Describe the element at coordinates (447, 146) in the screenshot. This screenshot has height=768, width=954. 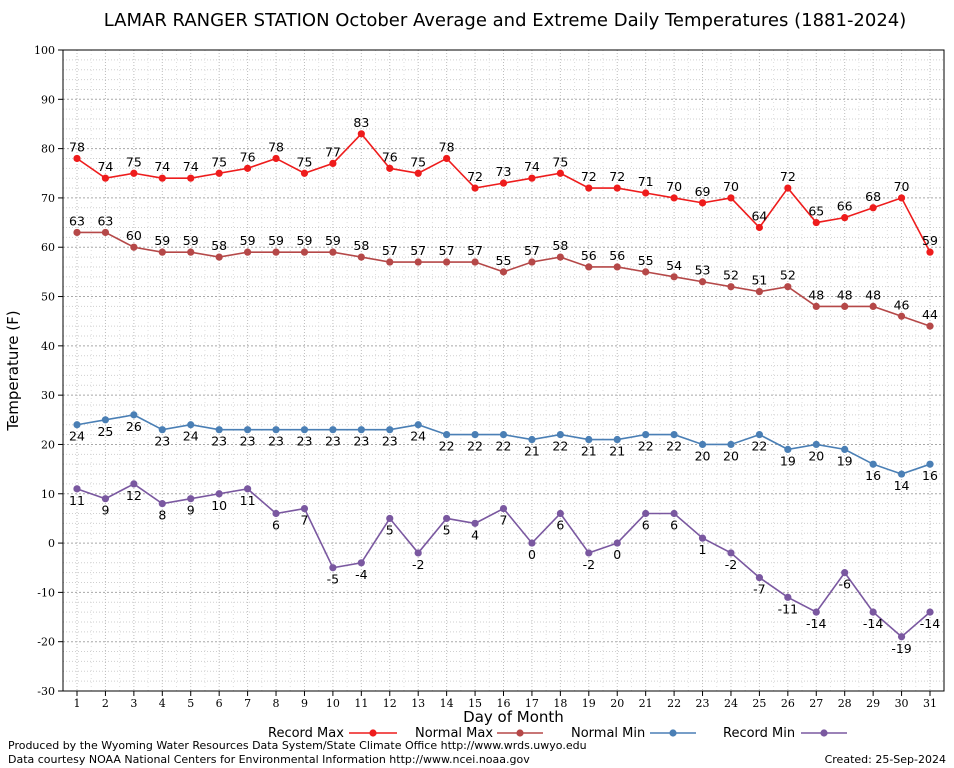
I see `data-label: 78` at that location.